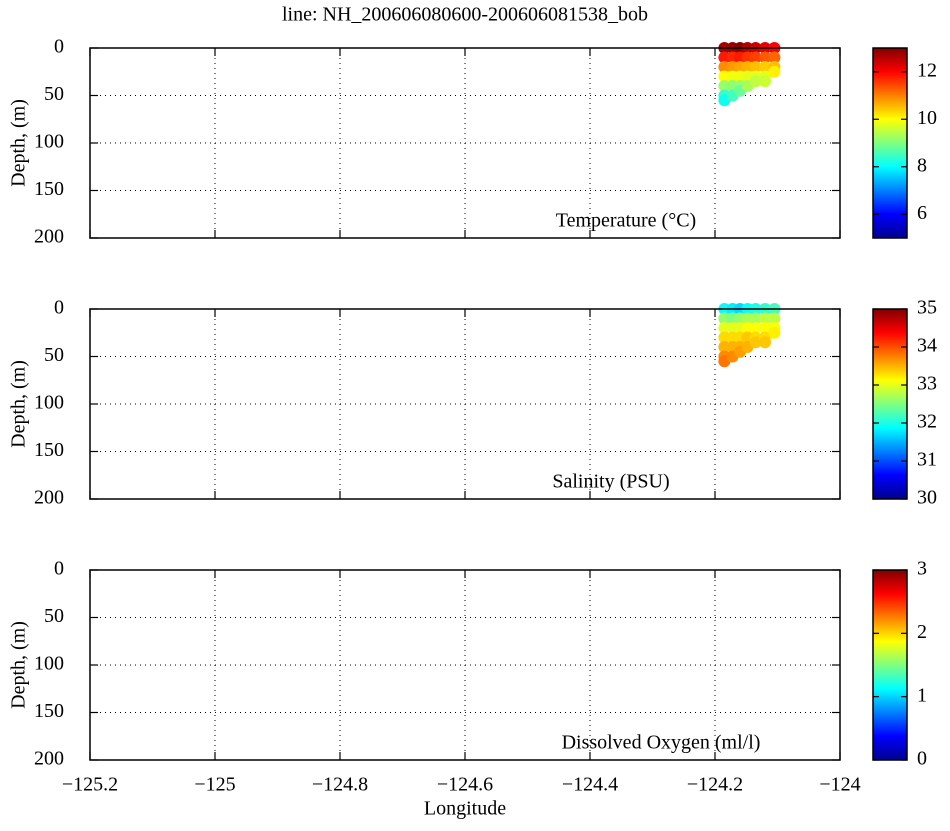 This screenshot has height=831, width=950. What do you see at coordinates (927, 498) in the screenshot?
I see `colorbar-tick-label: 30` at bounding box center [927, 498].